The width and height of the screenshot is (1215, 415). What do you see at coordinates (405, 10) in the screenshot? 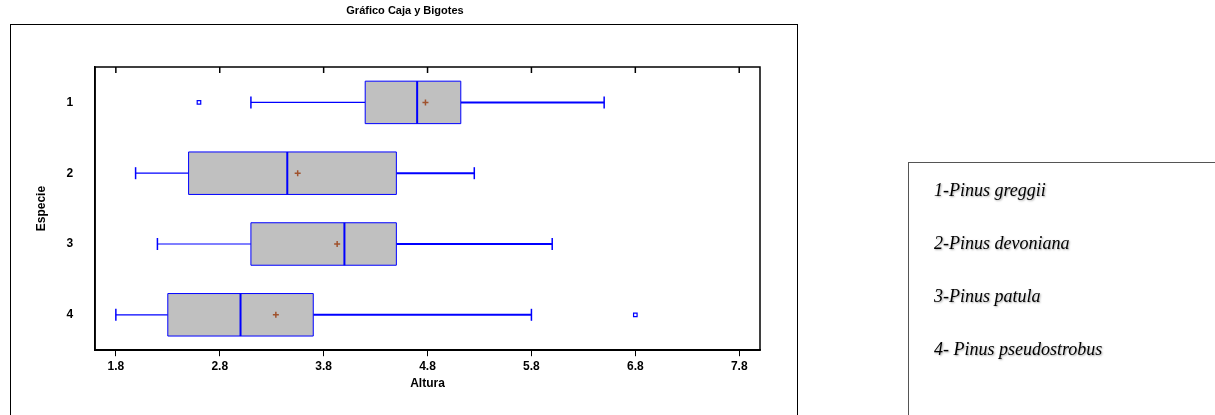
I see `chart-title: Gráfico Caja y Bigotes` at bounding box center [405, 10].